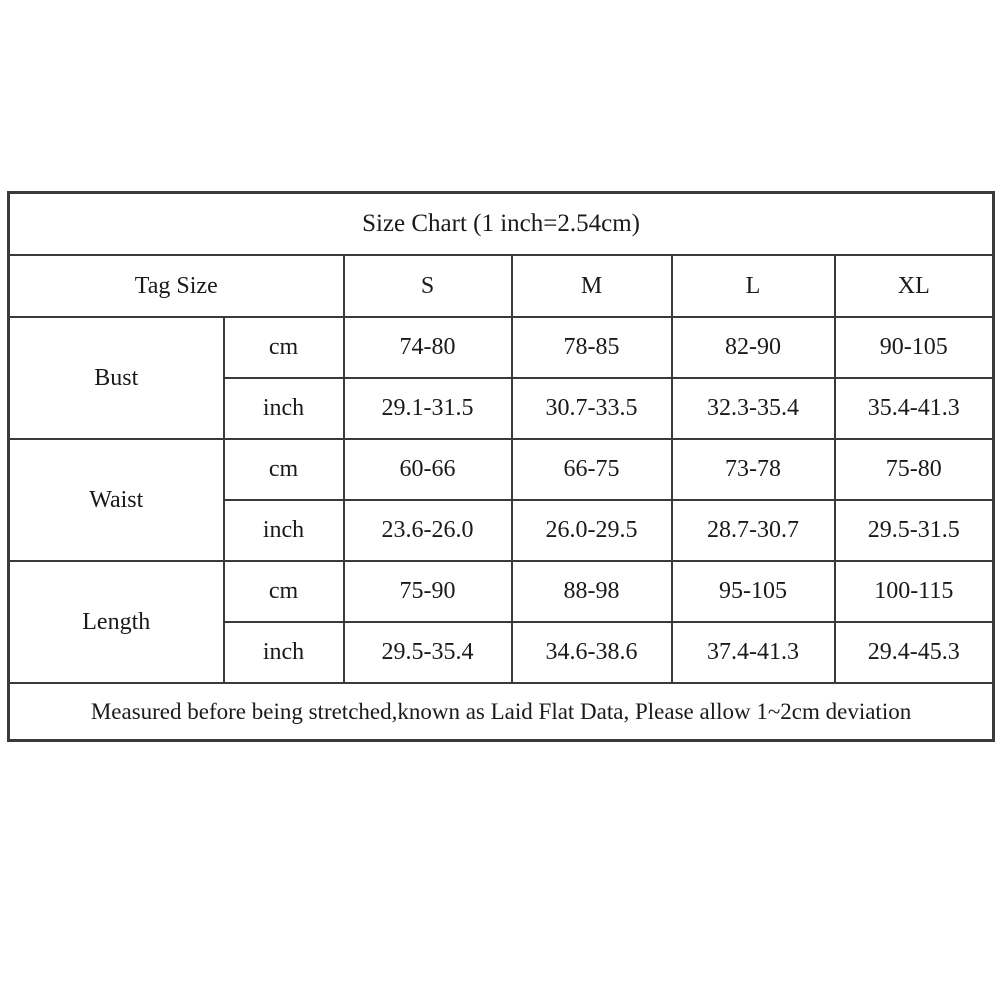 The height and width of the screenshot is (1000, 1000). Describe the element at coordinates (914, 286) in the screenshot. I see `size-col-header-xl: XL` at that location.